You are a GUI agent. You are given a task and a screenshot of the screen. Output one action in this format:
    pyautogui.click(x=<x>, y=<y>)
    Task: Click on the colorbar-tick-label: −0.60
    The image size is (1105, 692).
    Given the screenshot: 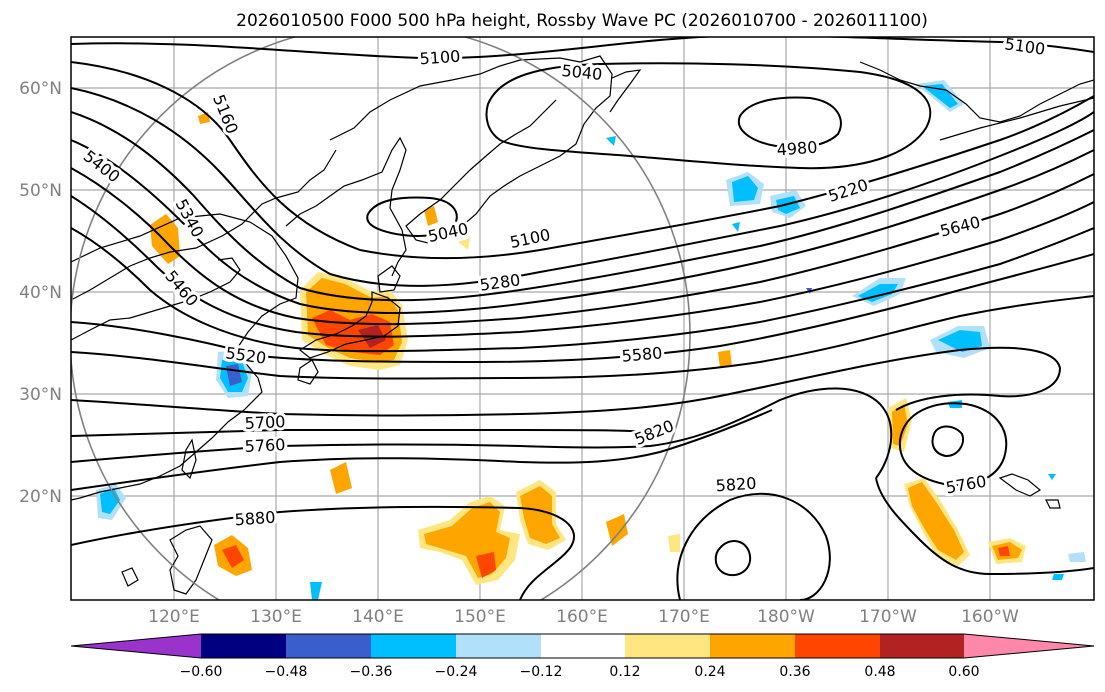 What is the action you would take?
    pyautogui.click(x=201, y=672)
    